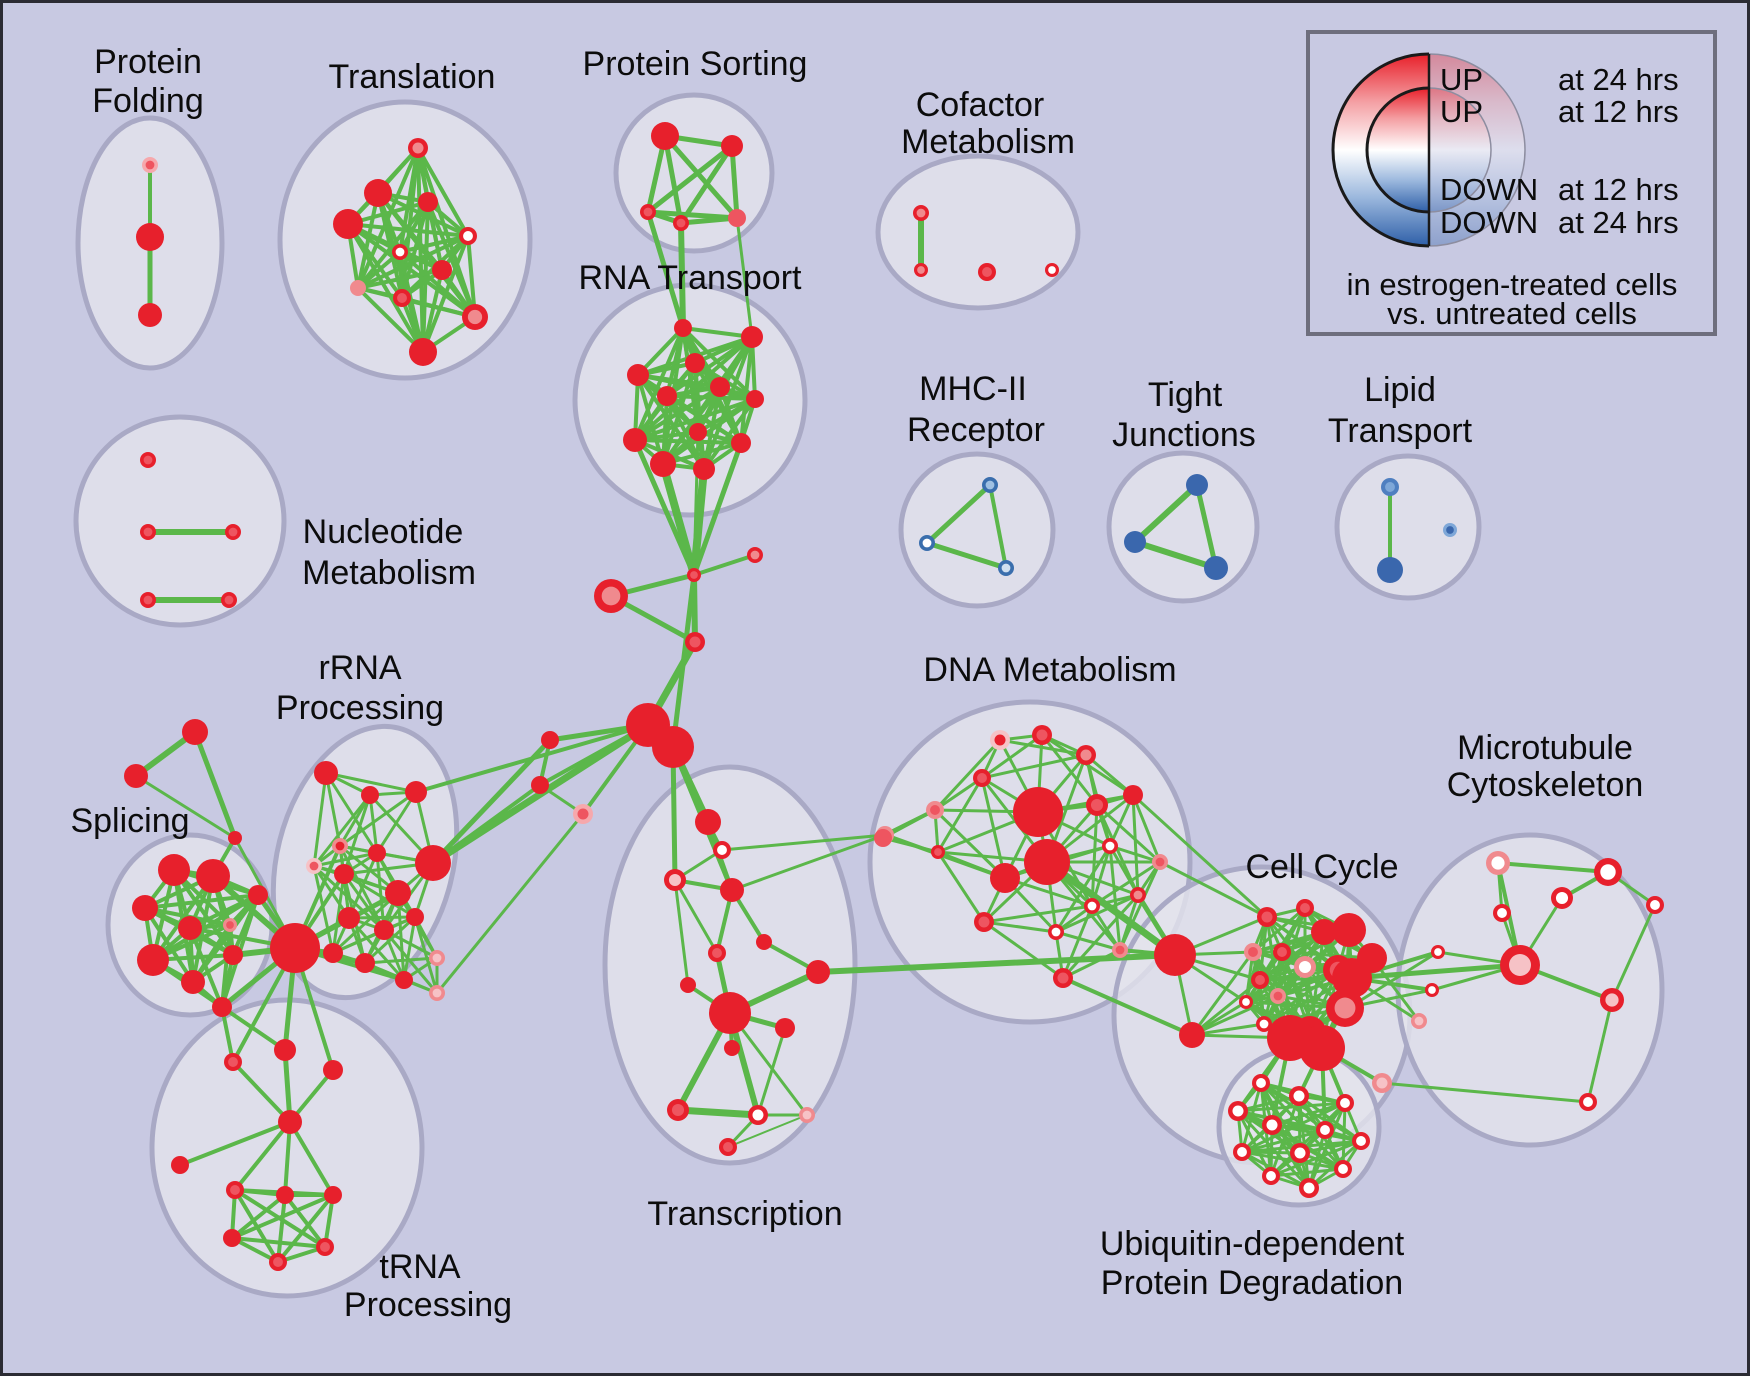  I want to click on gene-node-rt-5-outer-24h, so click(720, 387).